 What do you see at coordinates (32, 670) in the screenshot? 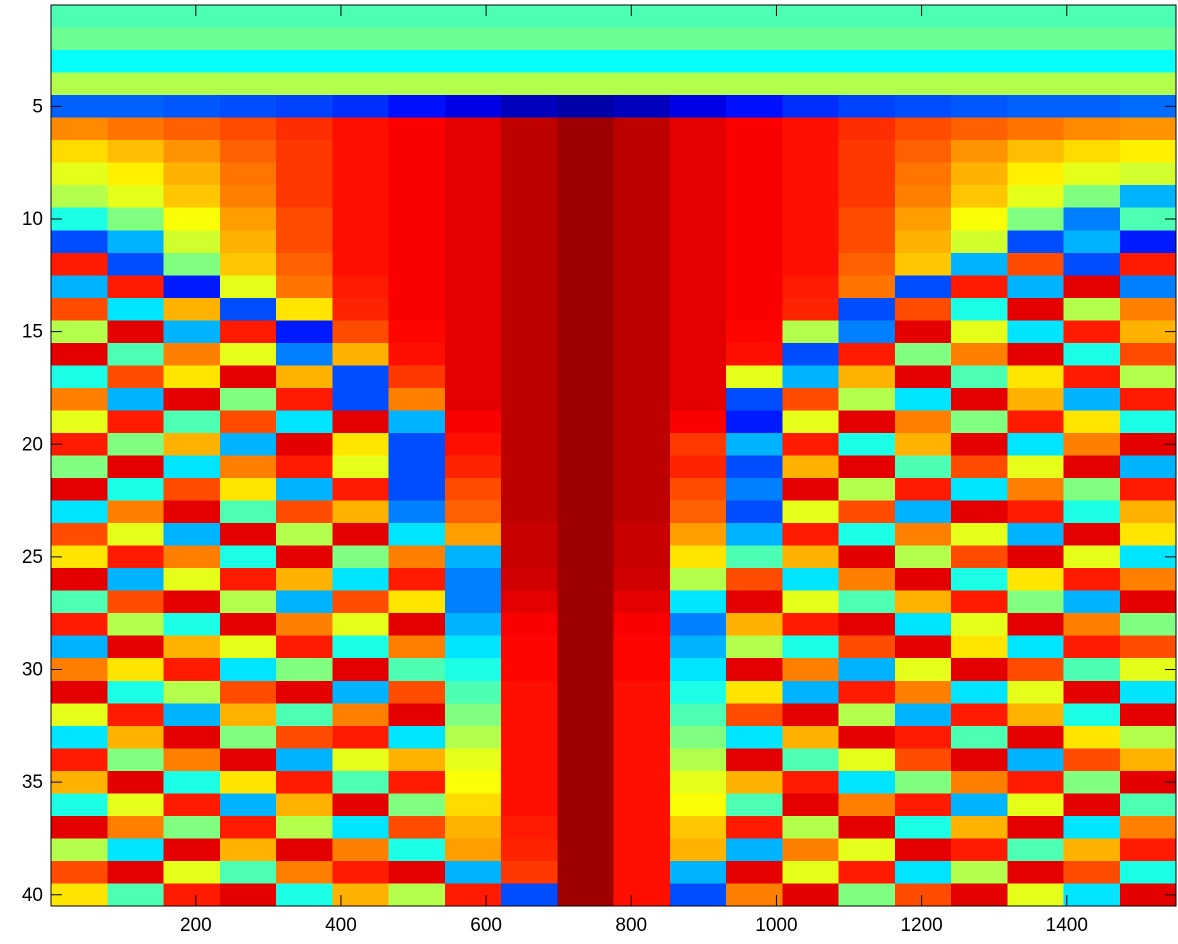
I see `y-tick-label: 30` at bounding box center [32, 670].